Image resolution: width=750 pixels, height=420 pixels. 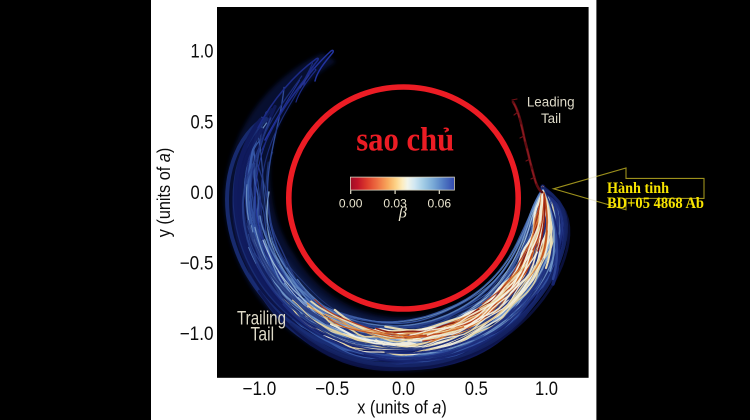 What do you see at coordinates (655, 203) in the screenshot?
I see `svg-text: BD+05 4868 Ab` at bounding box center [655, 203].